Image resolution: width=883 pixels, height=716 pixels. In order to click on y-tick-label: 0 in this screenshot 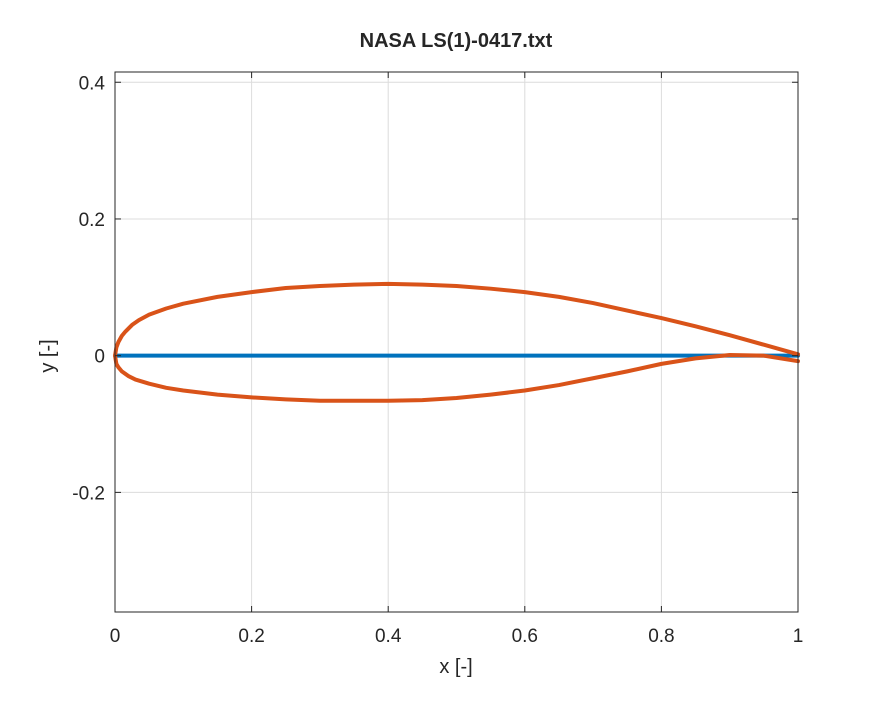, I will do `click(99, 357)`.